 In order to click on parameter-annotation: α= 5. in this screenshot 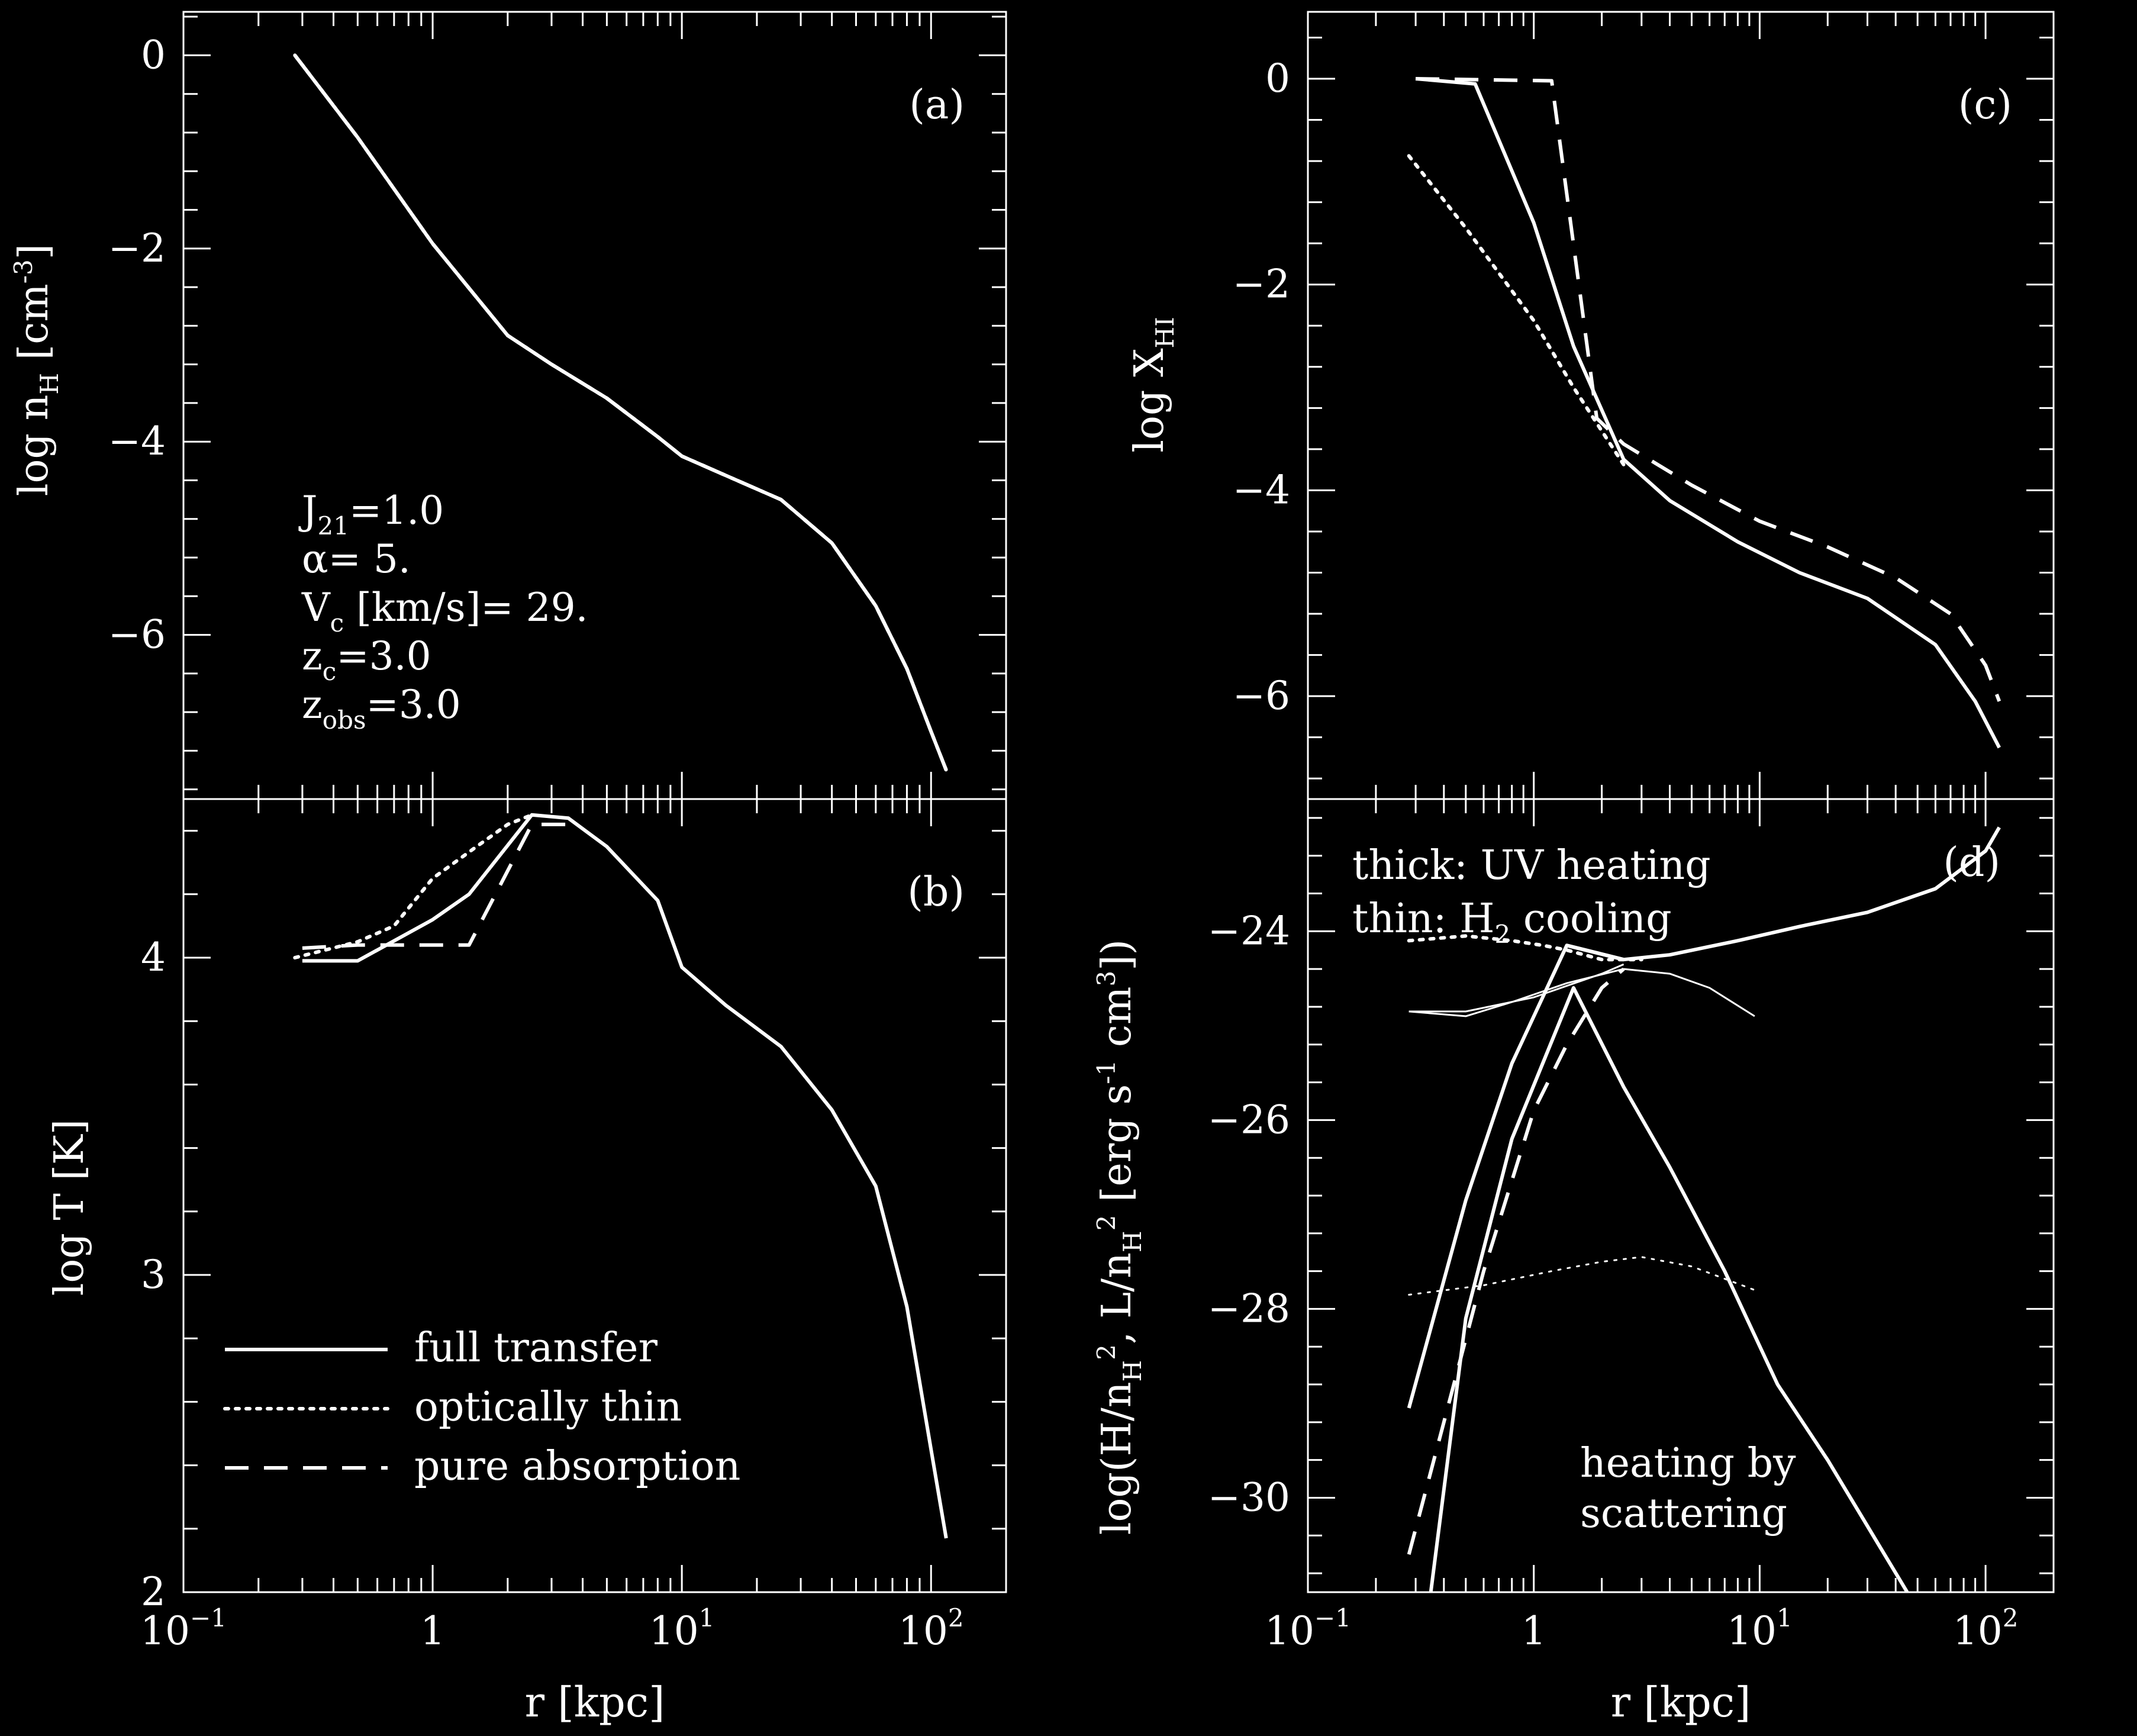, I will do `click(356, 559)`.